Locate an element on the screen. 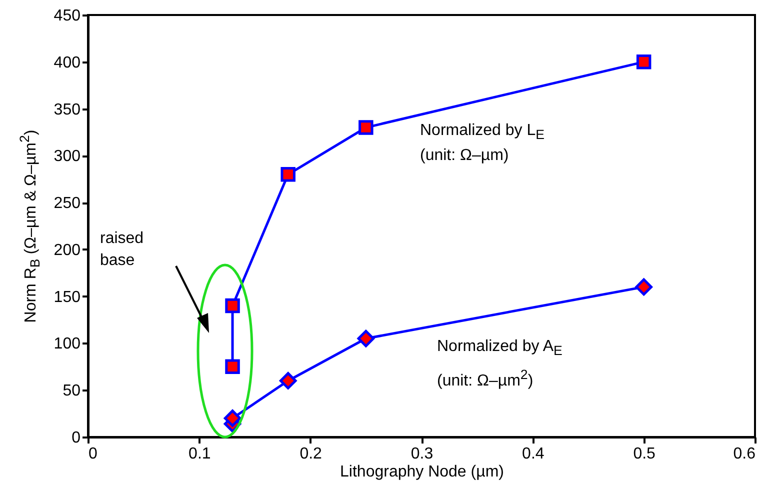 The height and width of the screenshot is (500, 770). y-tick-label: 150 is located at coordinates (67, 297).